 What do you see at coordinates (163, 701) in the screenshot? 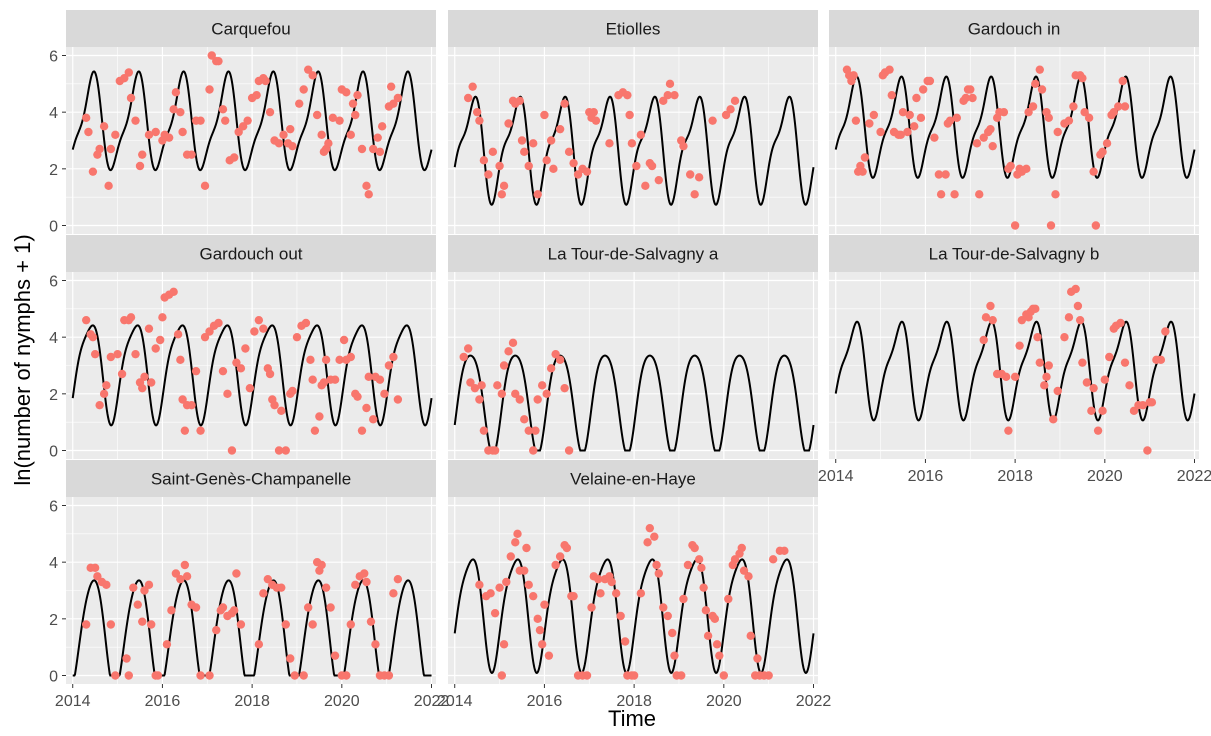
I see `x-tick-label: 2016` at bounding box center [163, 701].